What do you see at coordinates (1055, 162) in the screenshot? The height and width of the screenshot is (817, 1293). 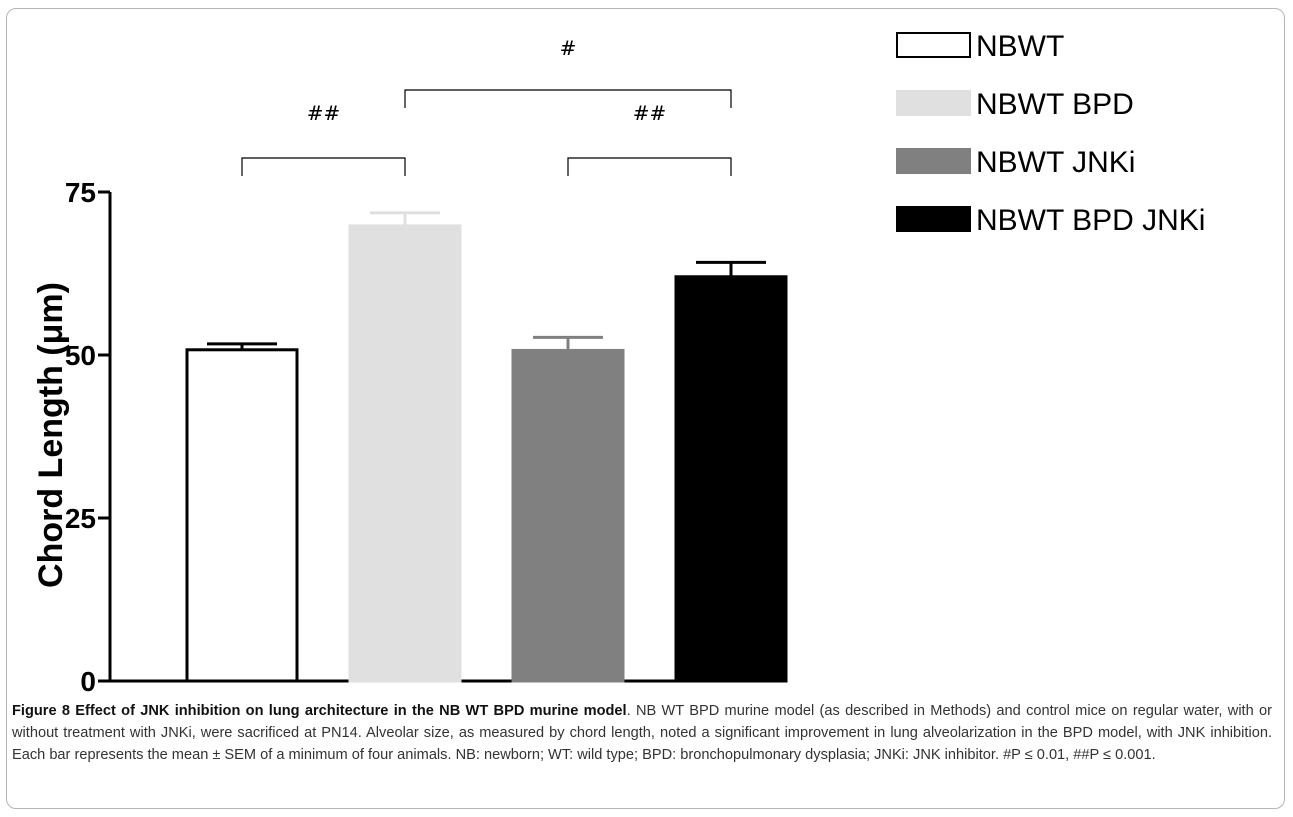 I see `legend-label: NBWT JNKi` at bounding box center [1055, 162].